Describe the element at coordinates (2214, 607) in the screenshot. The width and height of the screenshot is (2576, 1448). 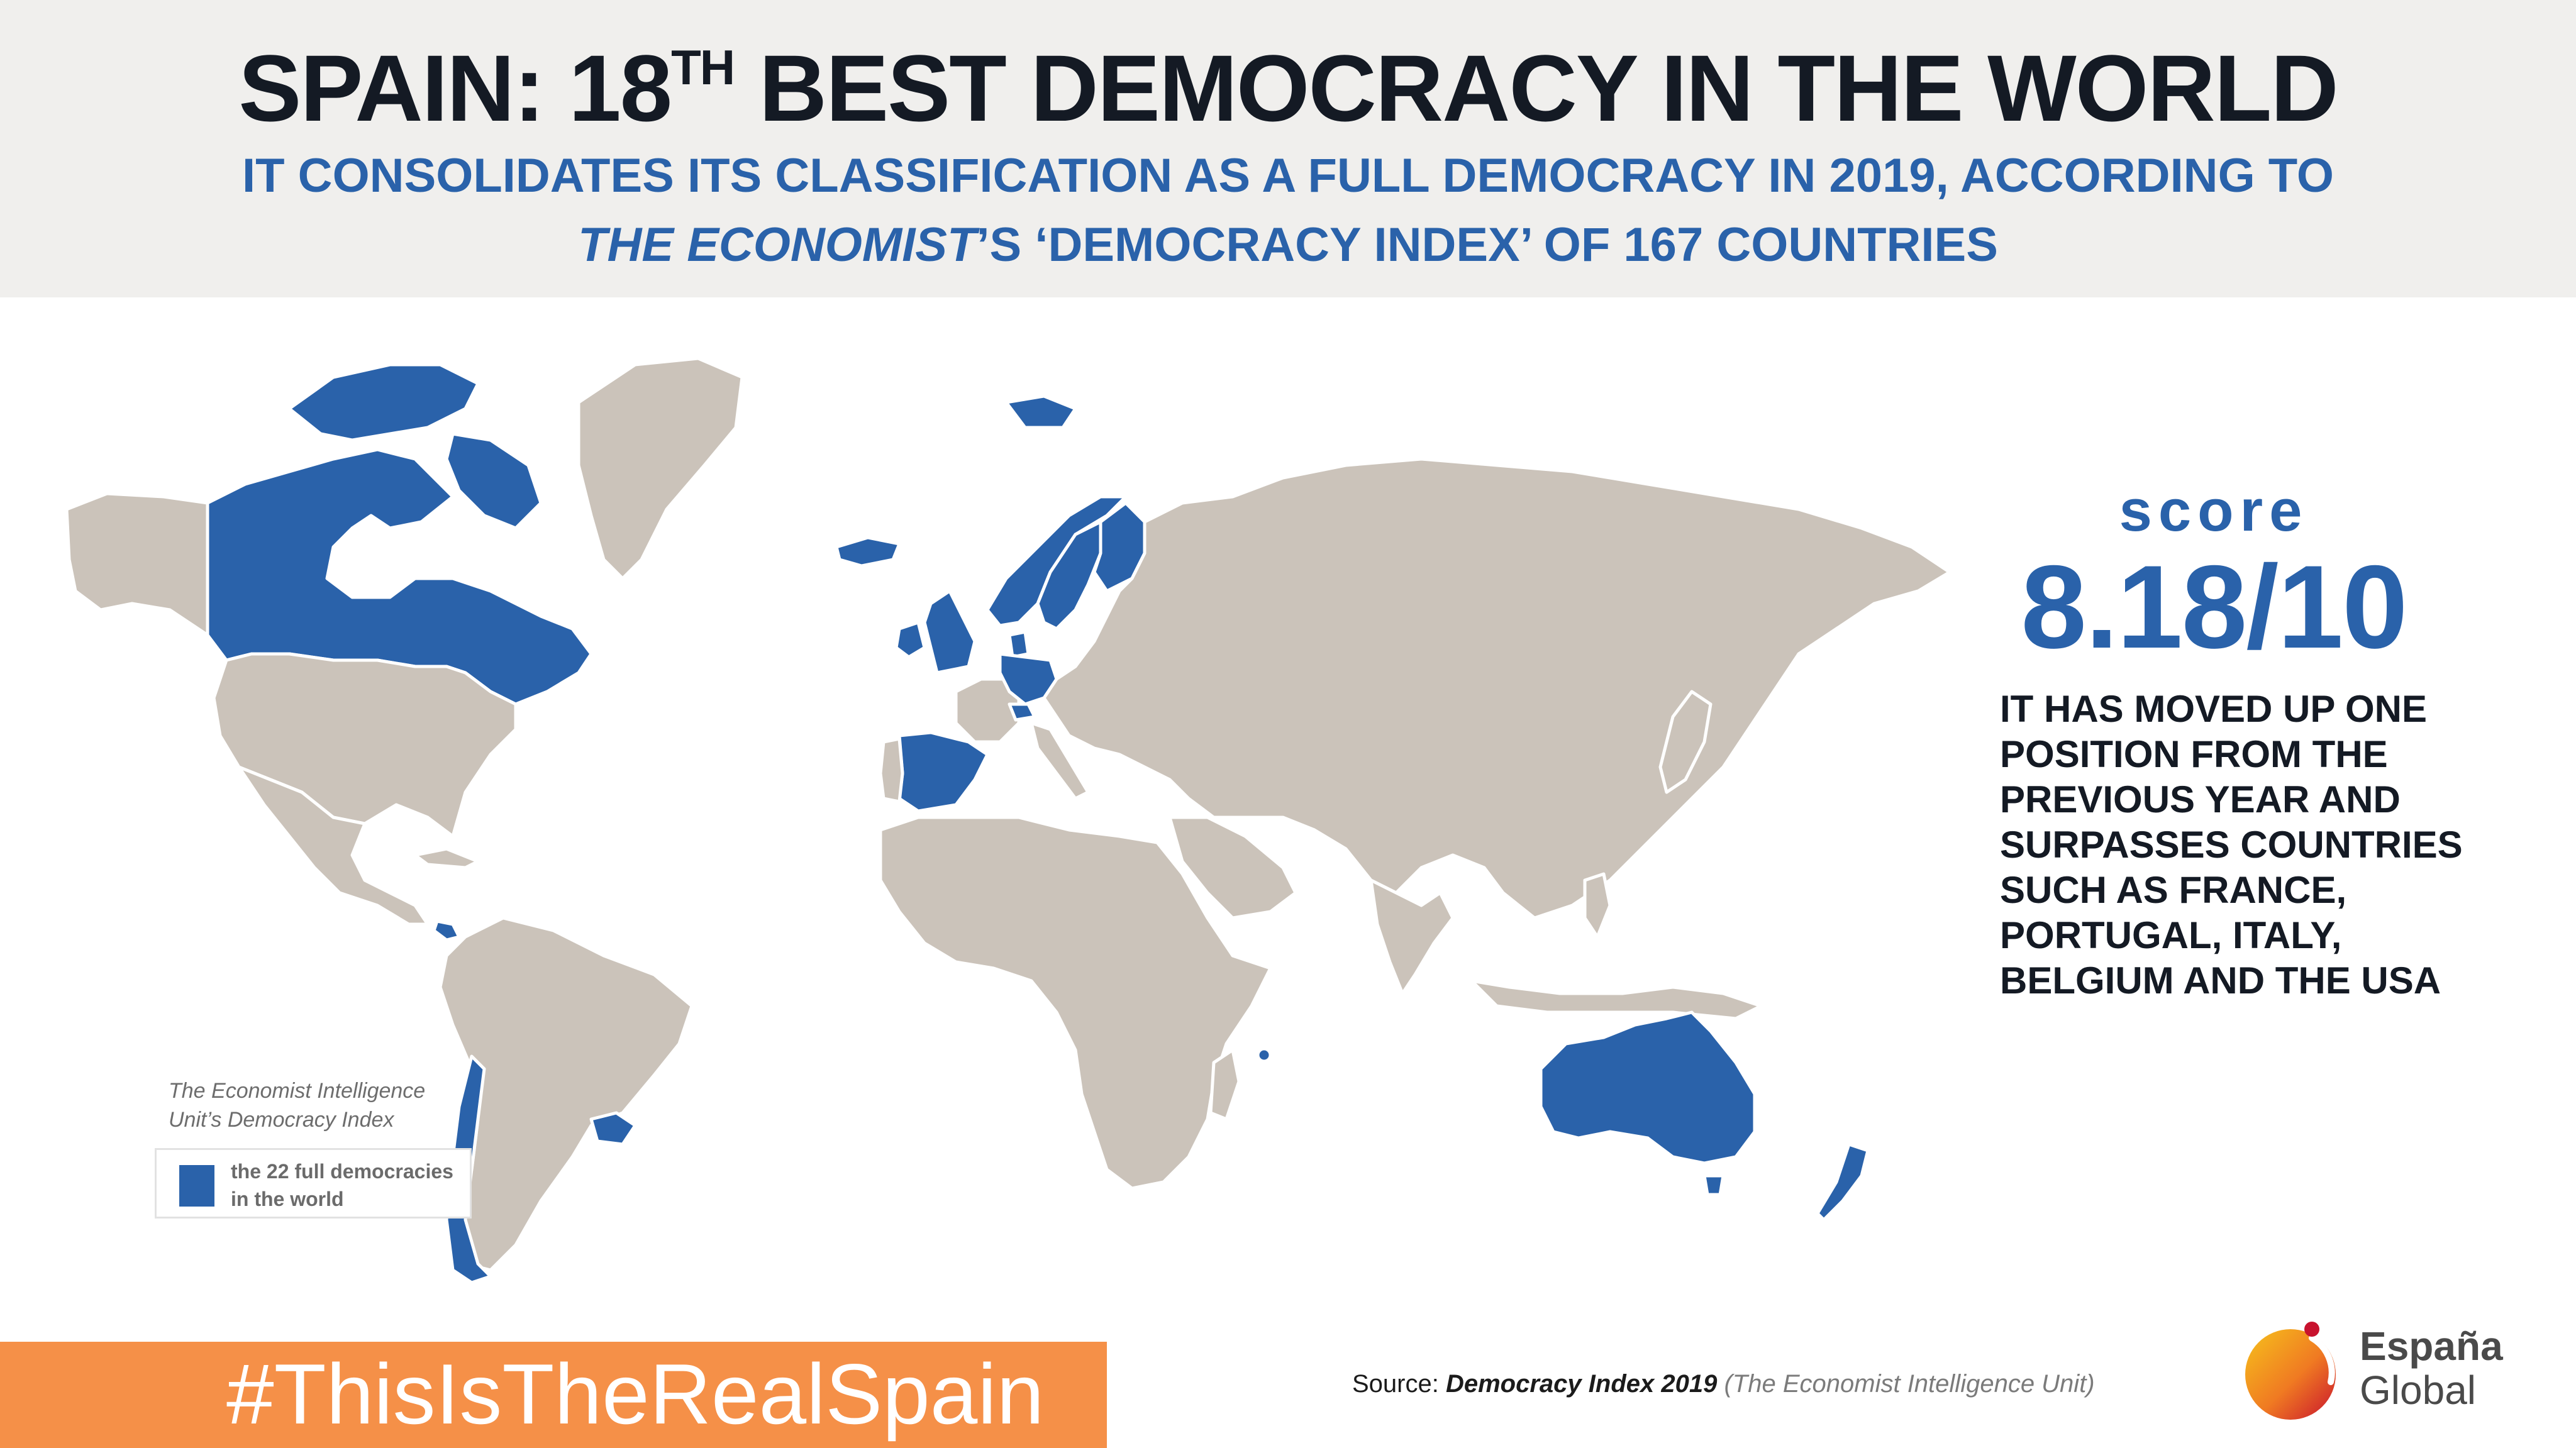
I see `score-value: 8.18/10` at that location.